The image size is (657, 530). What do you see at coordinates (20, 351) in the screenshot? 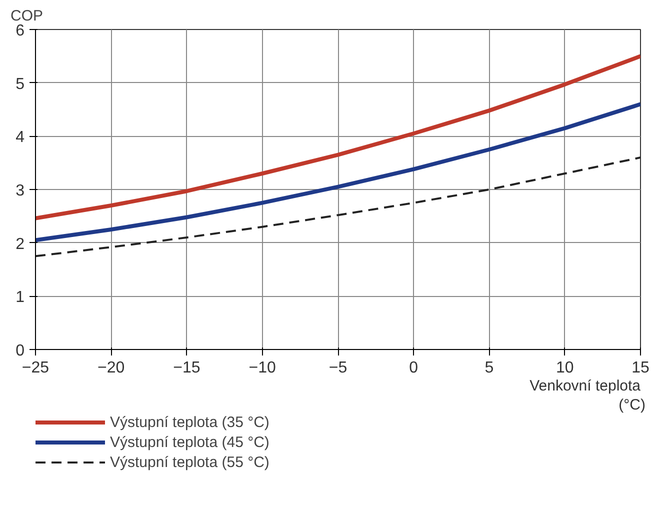
I see `y-tick-label: 0` at bounding box center [20, 351].